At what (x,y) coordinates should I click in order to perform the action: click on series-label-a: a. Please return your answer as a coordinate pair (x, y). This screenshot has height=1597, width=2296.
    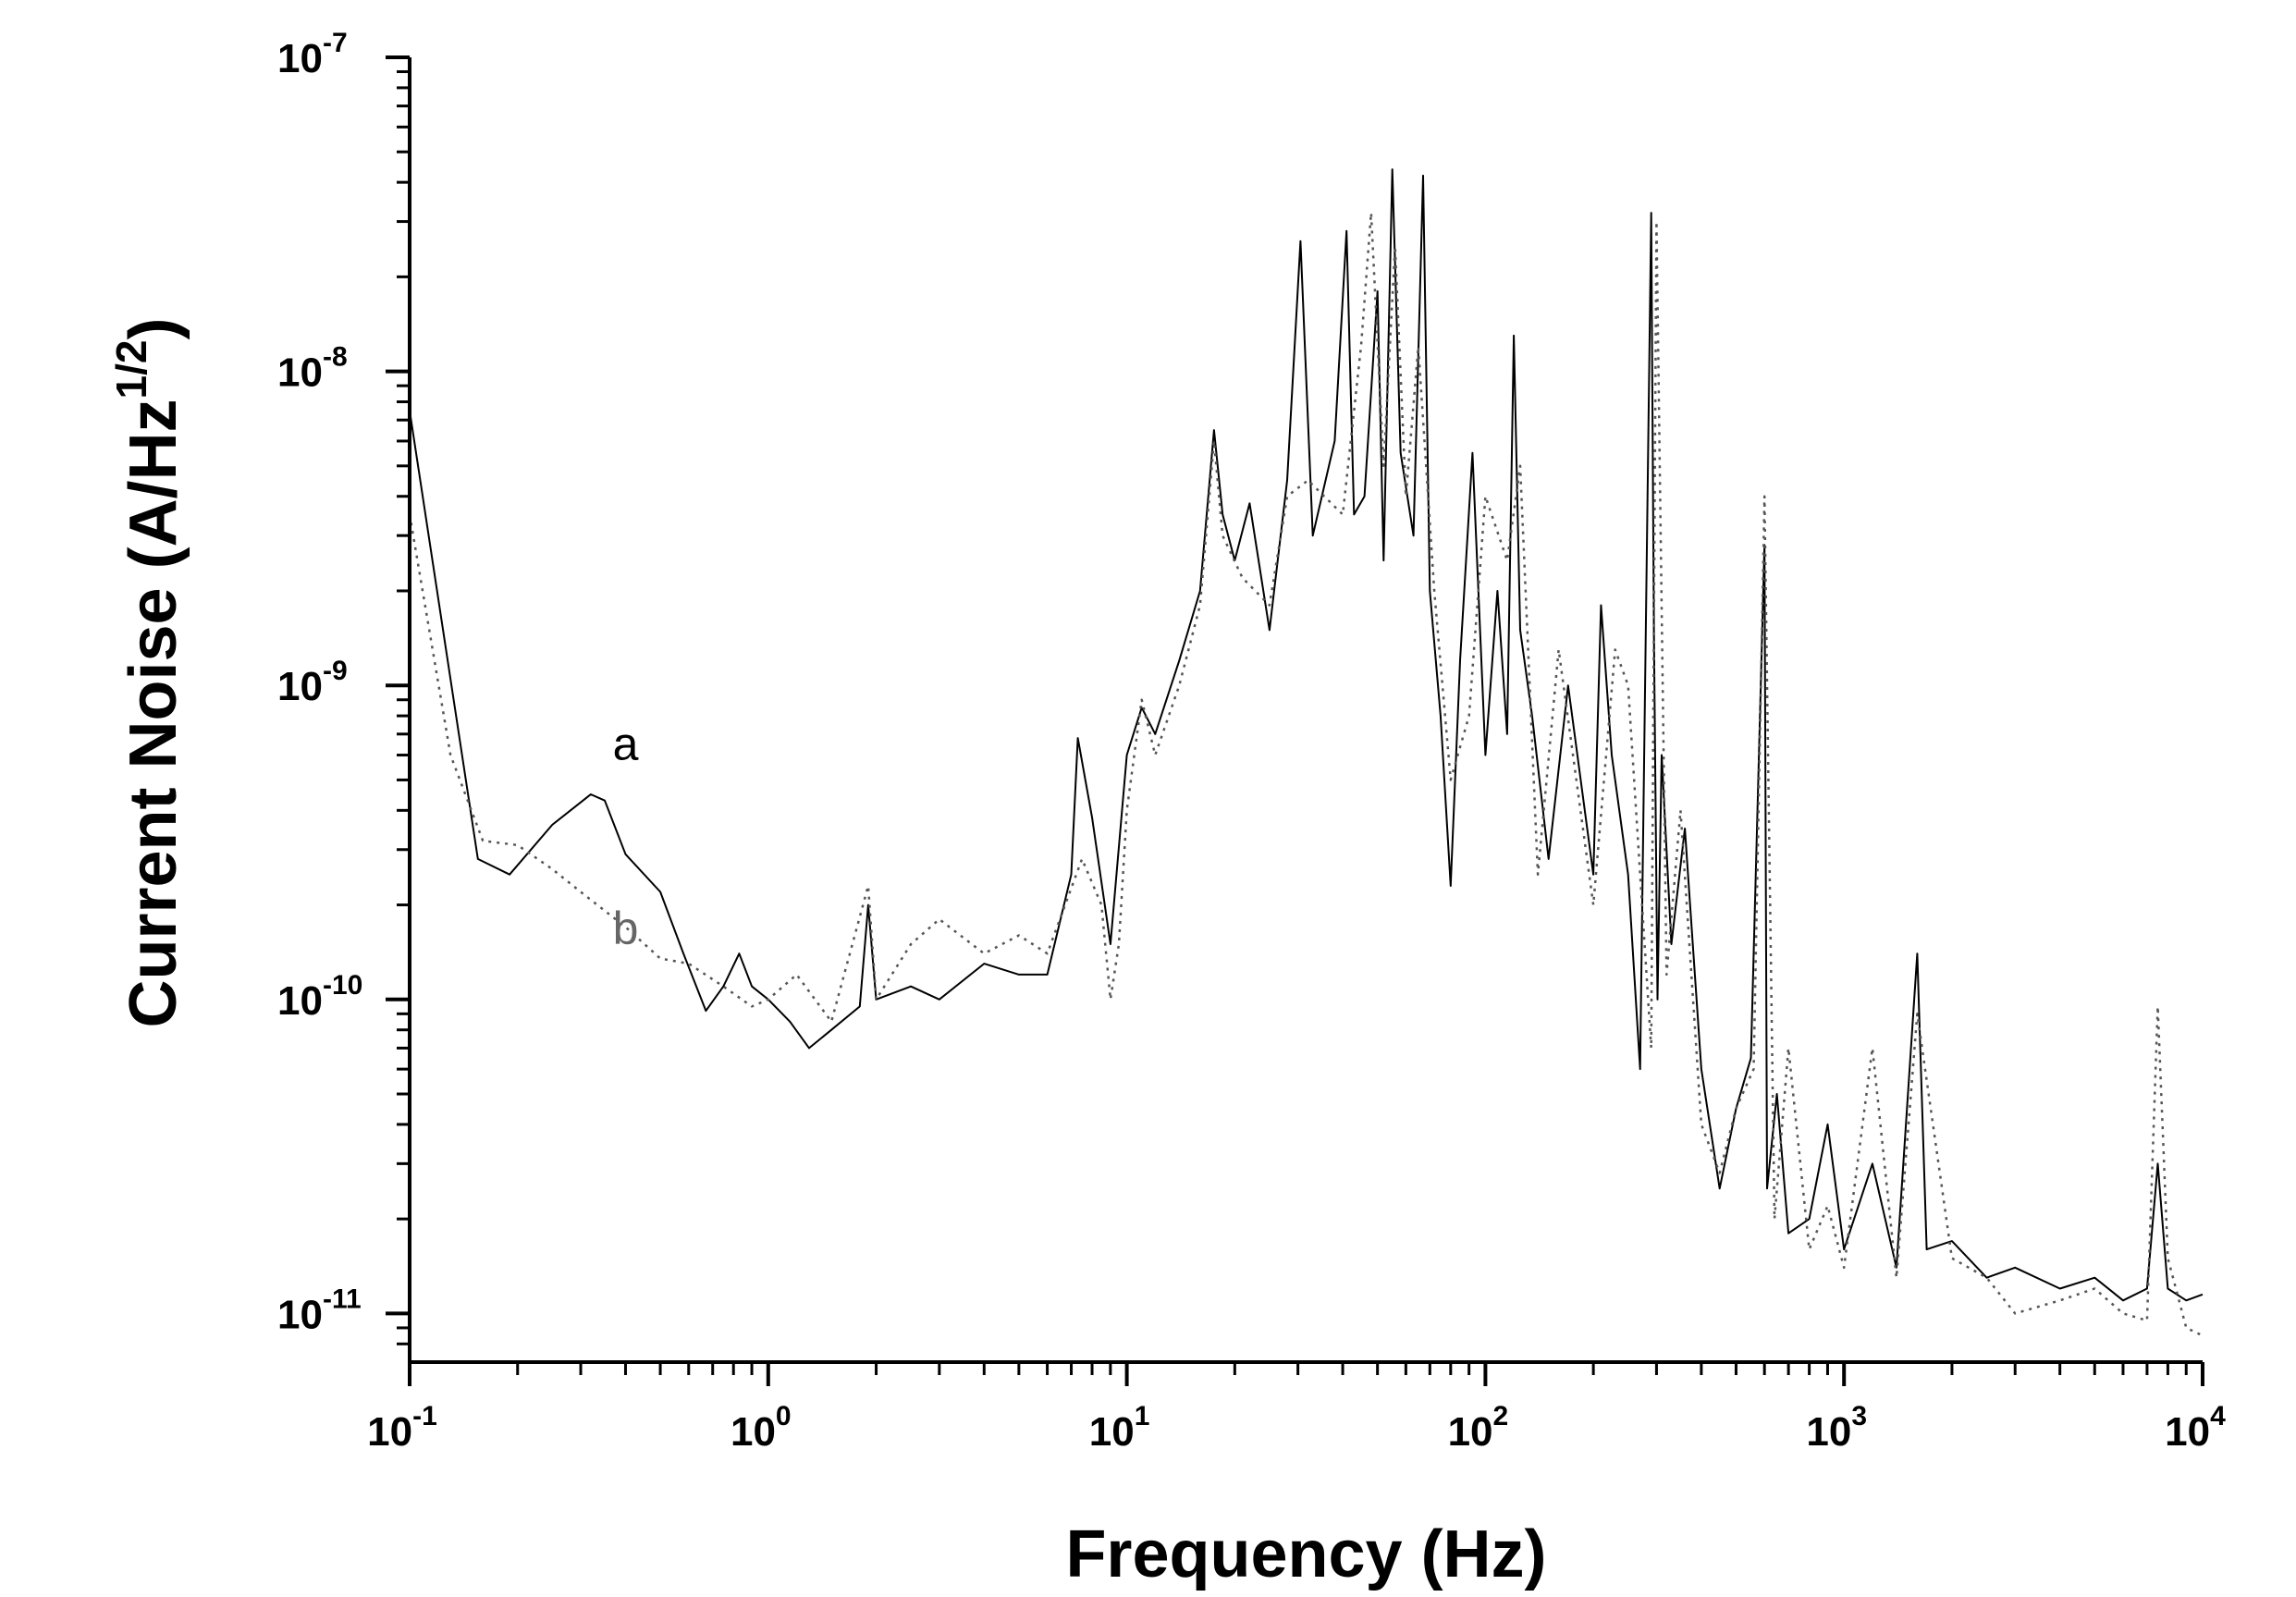
    Looking at the image, I should click on (626, 744).